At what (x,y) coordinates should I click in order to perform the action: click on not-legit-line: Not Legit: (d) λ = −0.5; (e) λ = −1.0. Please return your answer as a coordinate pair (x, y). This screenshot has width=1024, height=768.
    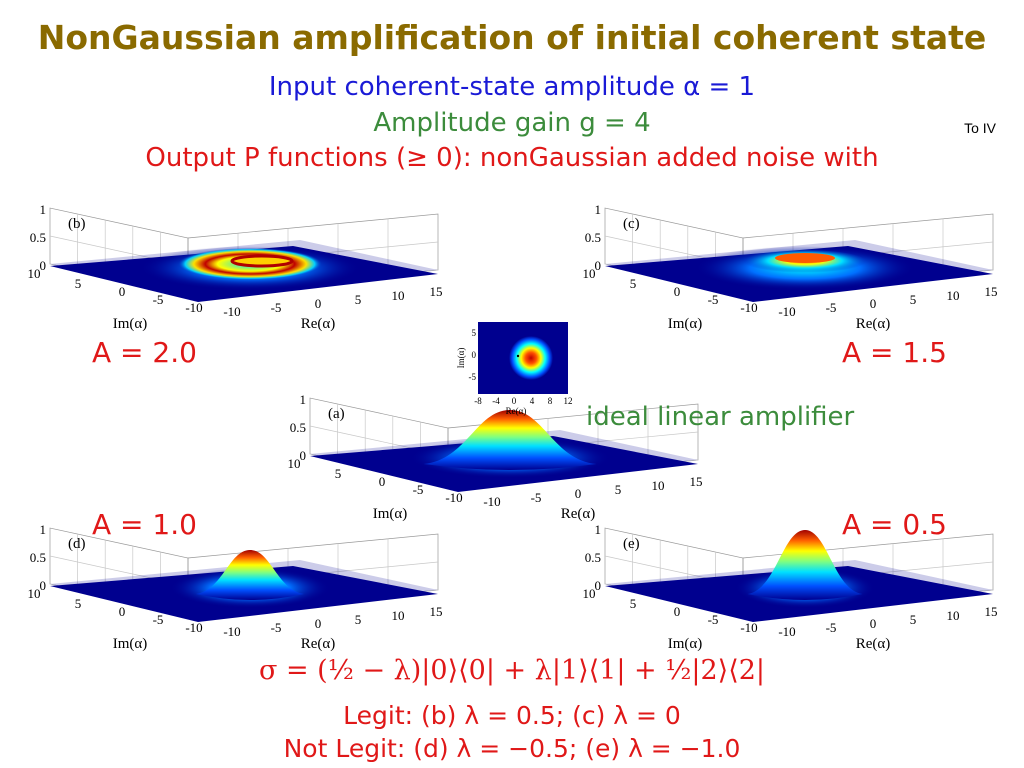
    Looking at the image, I should click on (512, 748).